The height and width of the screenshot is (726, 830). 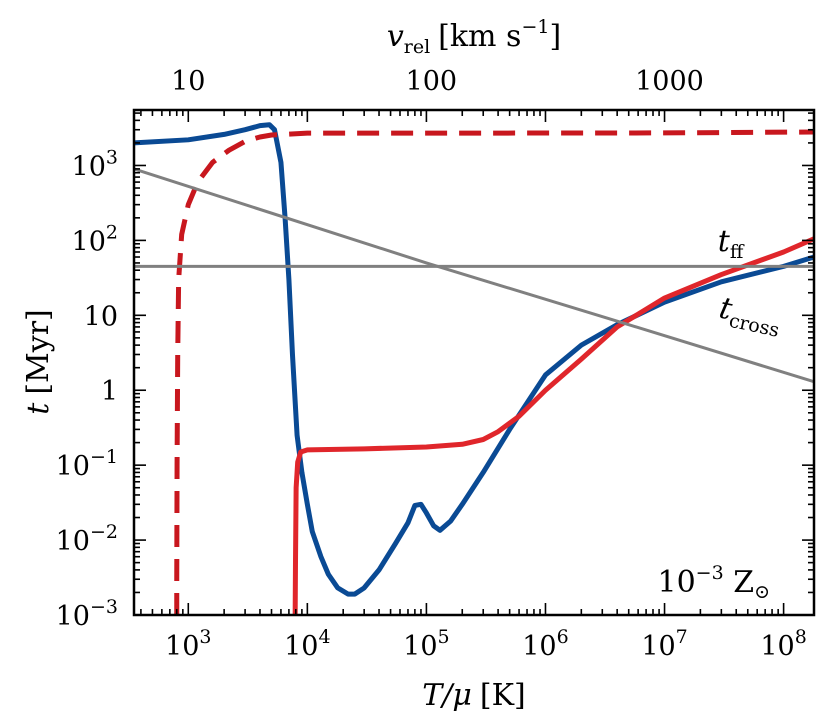 I want to click on y-tick-label: 10³, so click(x=95, y=164).